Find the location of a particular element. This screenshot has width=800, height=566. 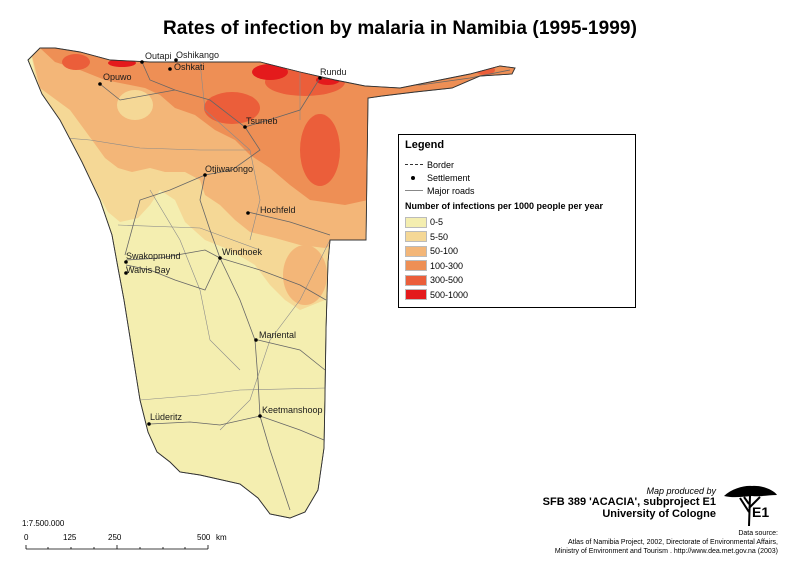

legend-roads-label: Major roads is located at coordinates (451, 190).